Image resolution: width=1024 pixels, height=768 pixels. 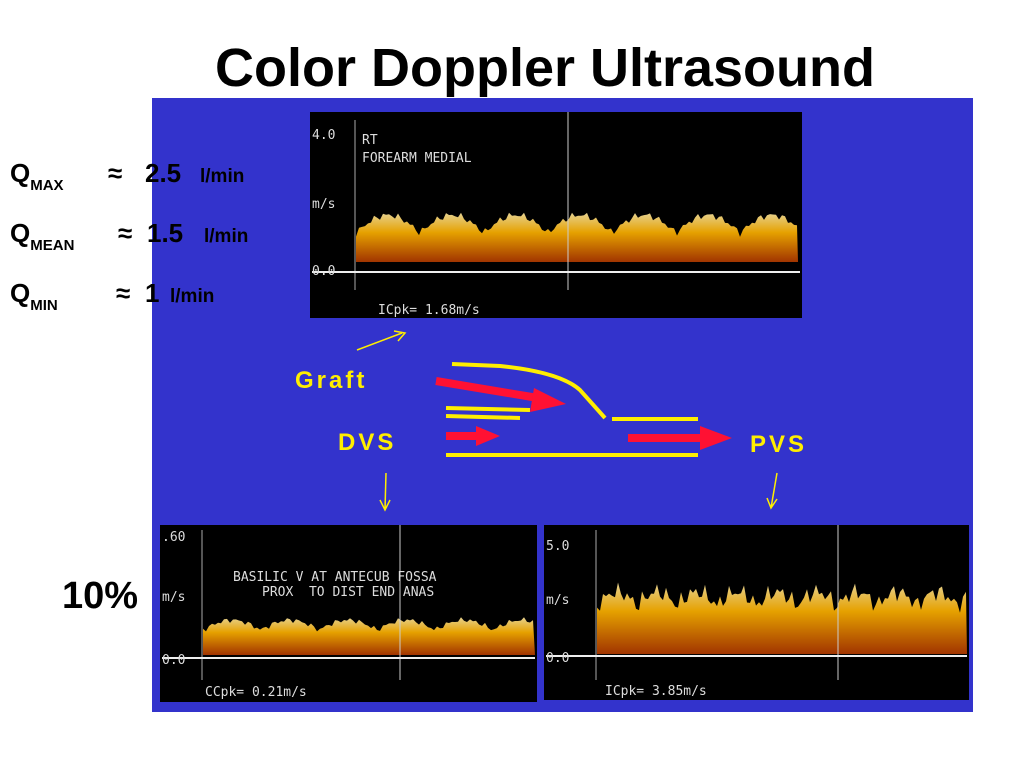 I want to click on slide-title: Color Doppler Ultrasound, so click(x=545, y=68).